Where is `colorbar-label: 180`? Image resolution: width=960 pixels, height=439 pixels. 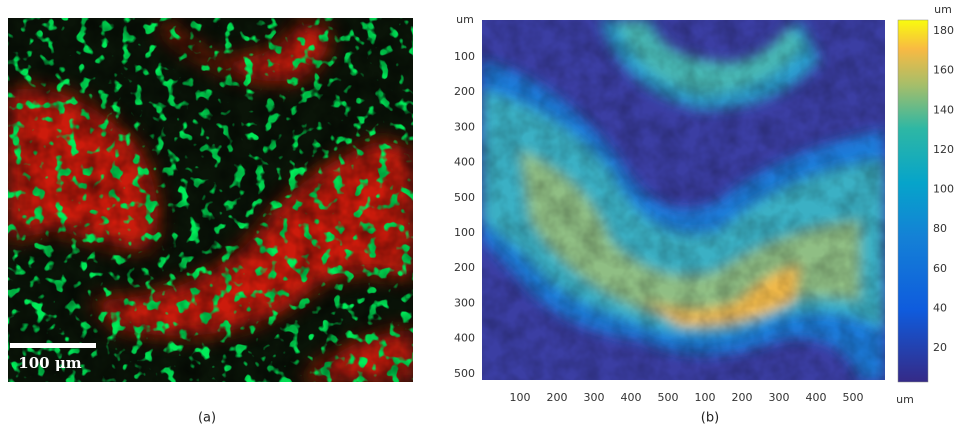 colorbar-label: 180 is located at coordinates (943, 30).